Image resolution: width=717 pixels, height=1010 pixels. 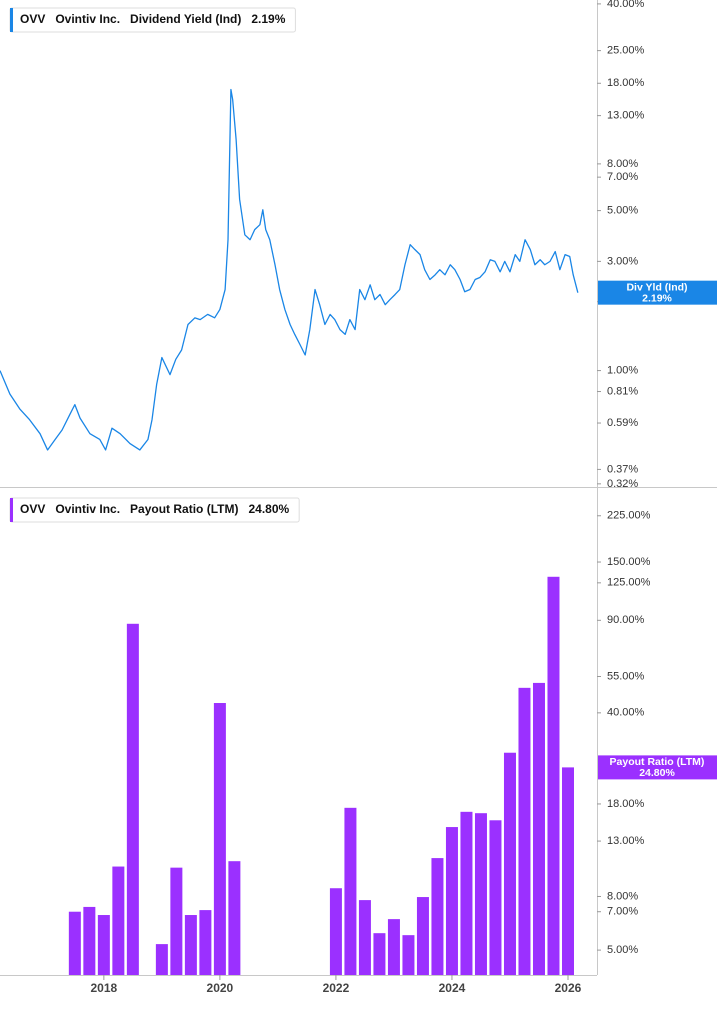 I want to click on y-tick-label: 0.81%, so click(x=622, y=391).